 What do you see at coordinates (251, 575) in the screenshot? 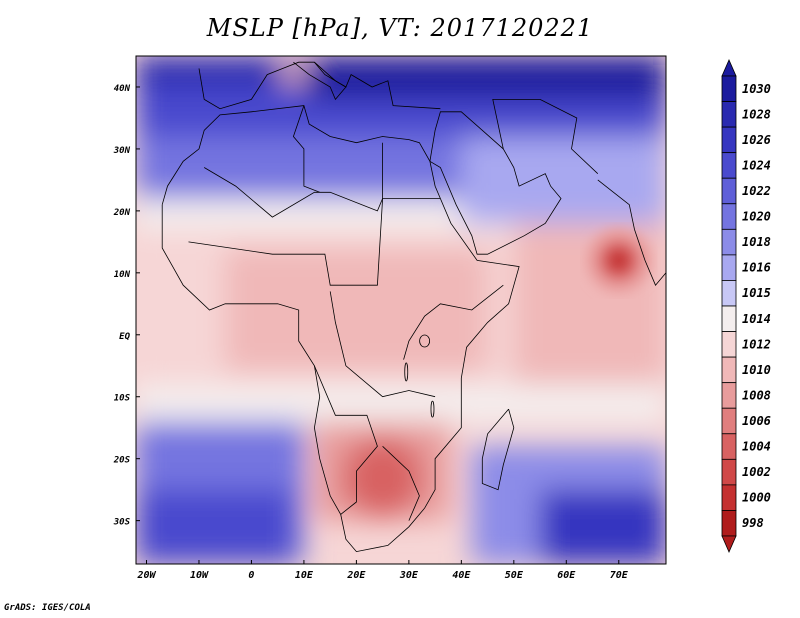
I see `lon-tick-label: 0` at bounding box center [251, 575].